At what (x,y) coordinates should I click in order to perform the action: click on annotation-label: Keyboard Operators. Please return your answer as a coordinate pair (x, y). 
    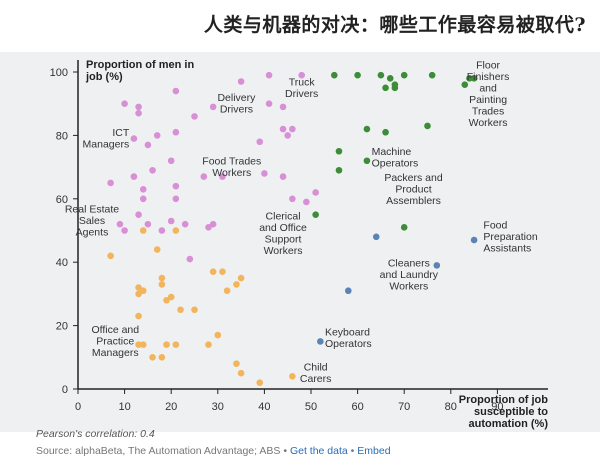
    Looking at the image, I should click on (348, 339).